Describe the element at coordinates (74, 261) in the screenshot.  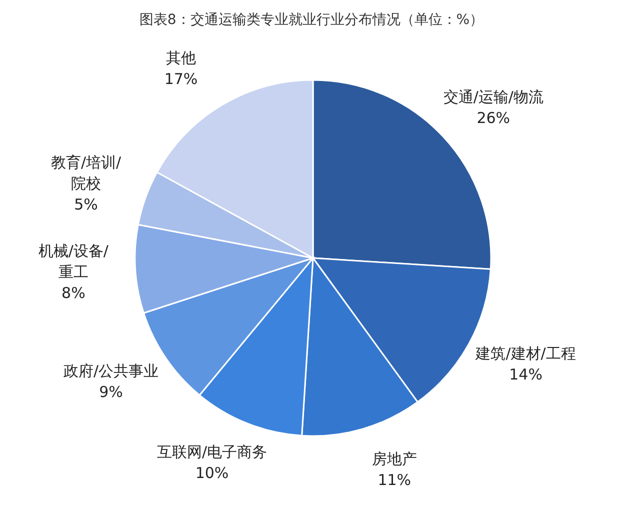
I see `slice-label: 机械/设备/重工` at that location.